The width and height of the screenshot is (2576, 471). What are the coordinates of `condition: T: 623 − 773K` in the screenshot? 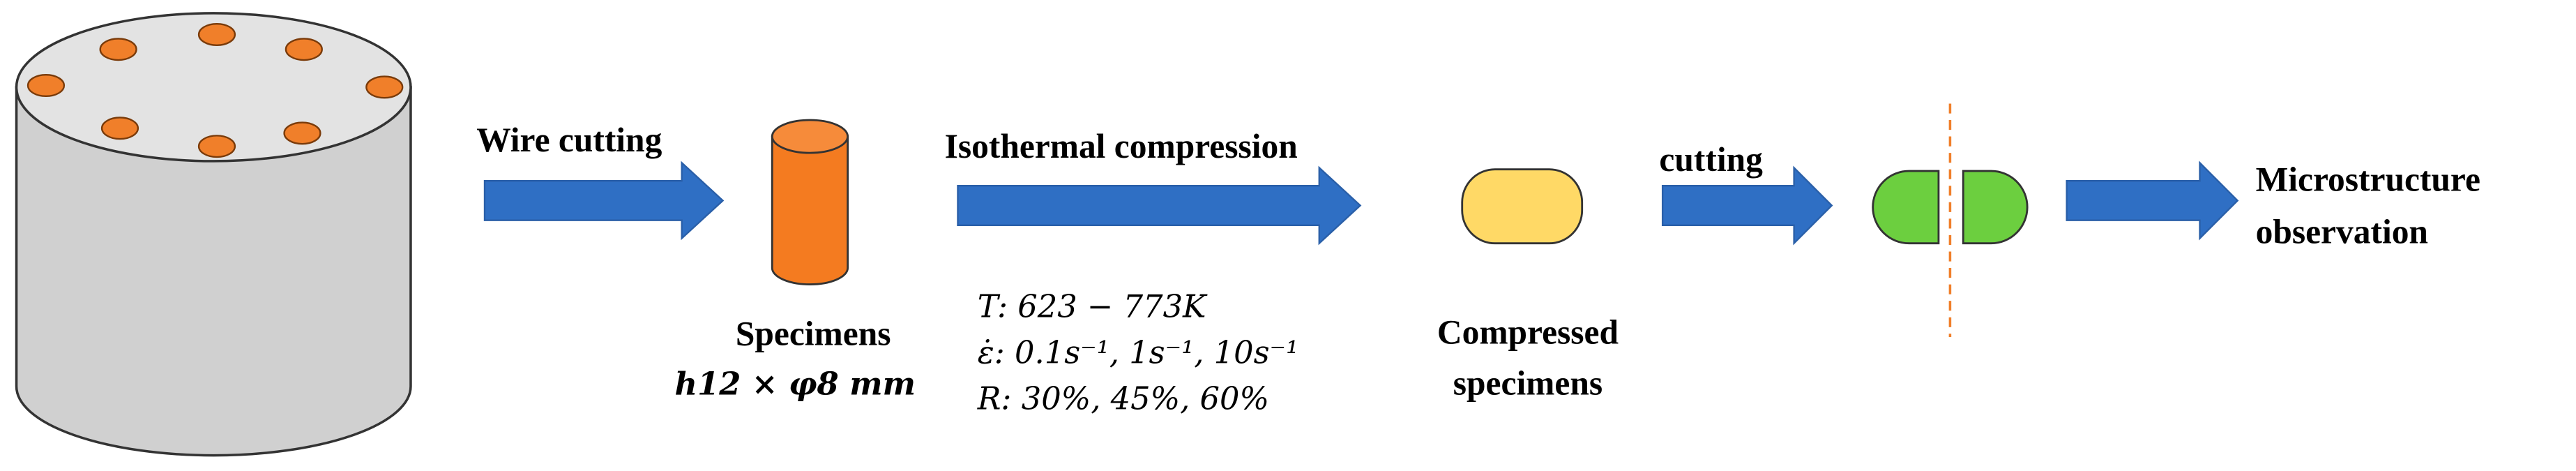 It's located at (1093, 306).